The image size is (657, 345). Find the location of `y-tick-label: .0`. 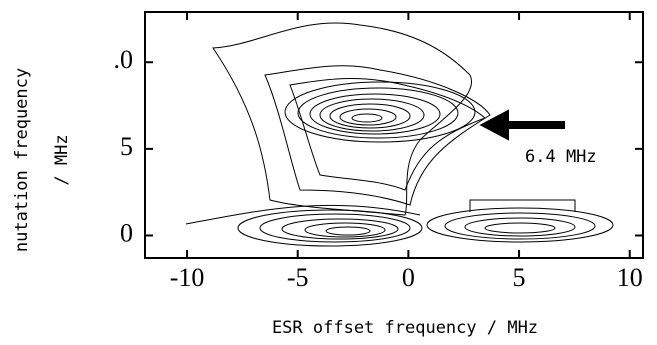

y-tick-label: .0 is located at coordinates (124, 59).